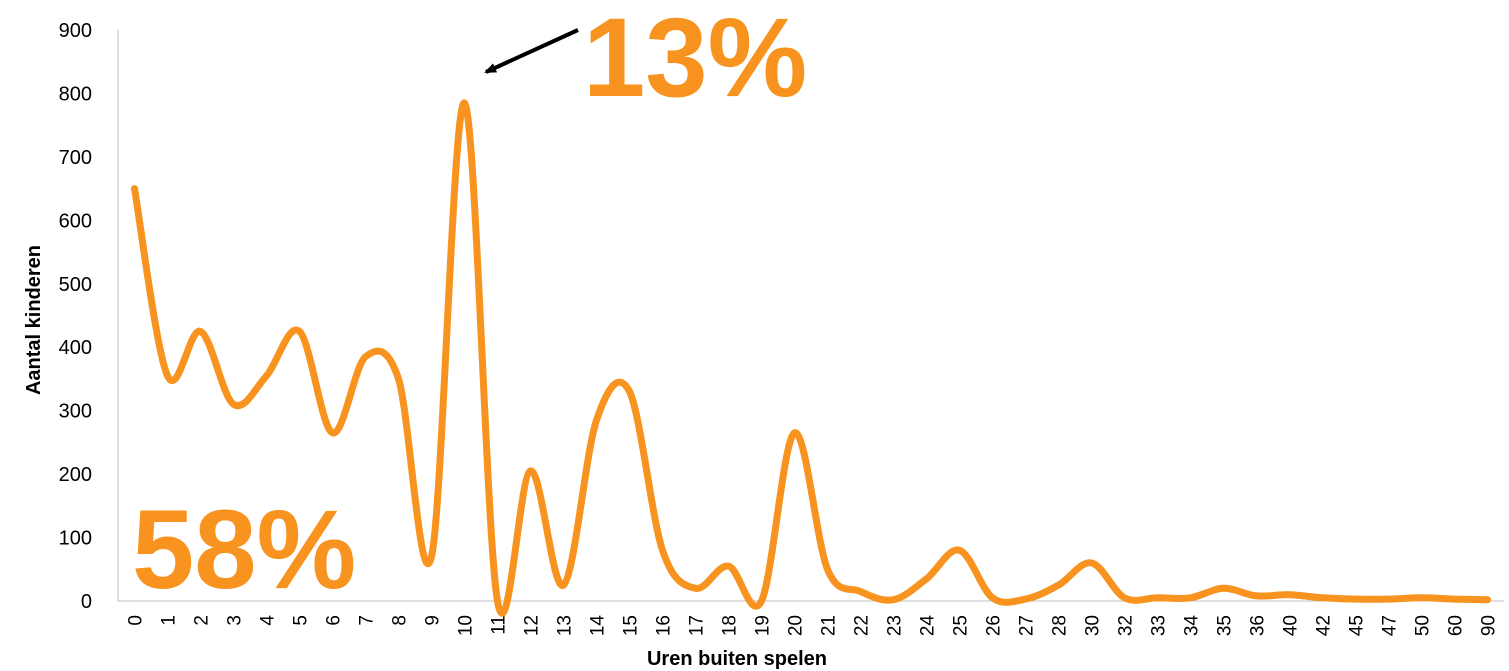 The image size is (1509, 671). I want to click on x-tick-label: 1, so click(169, 620).